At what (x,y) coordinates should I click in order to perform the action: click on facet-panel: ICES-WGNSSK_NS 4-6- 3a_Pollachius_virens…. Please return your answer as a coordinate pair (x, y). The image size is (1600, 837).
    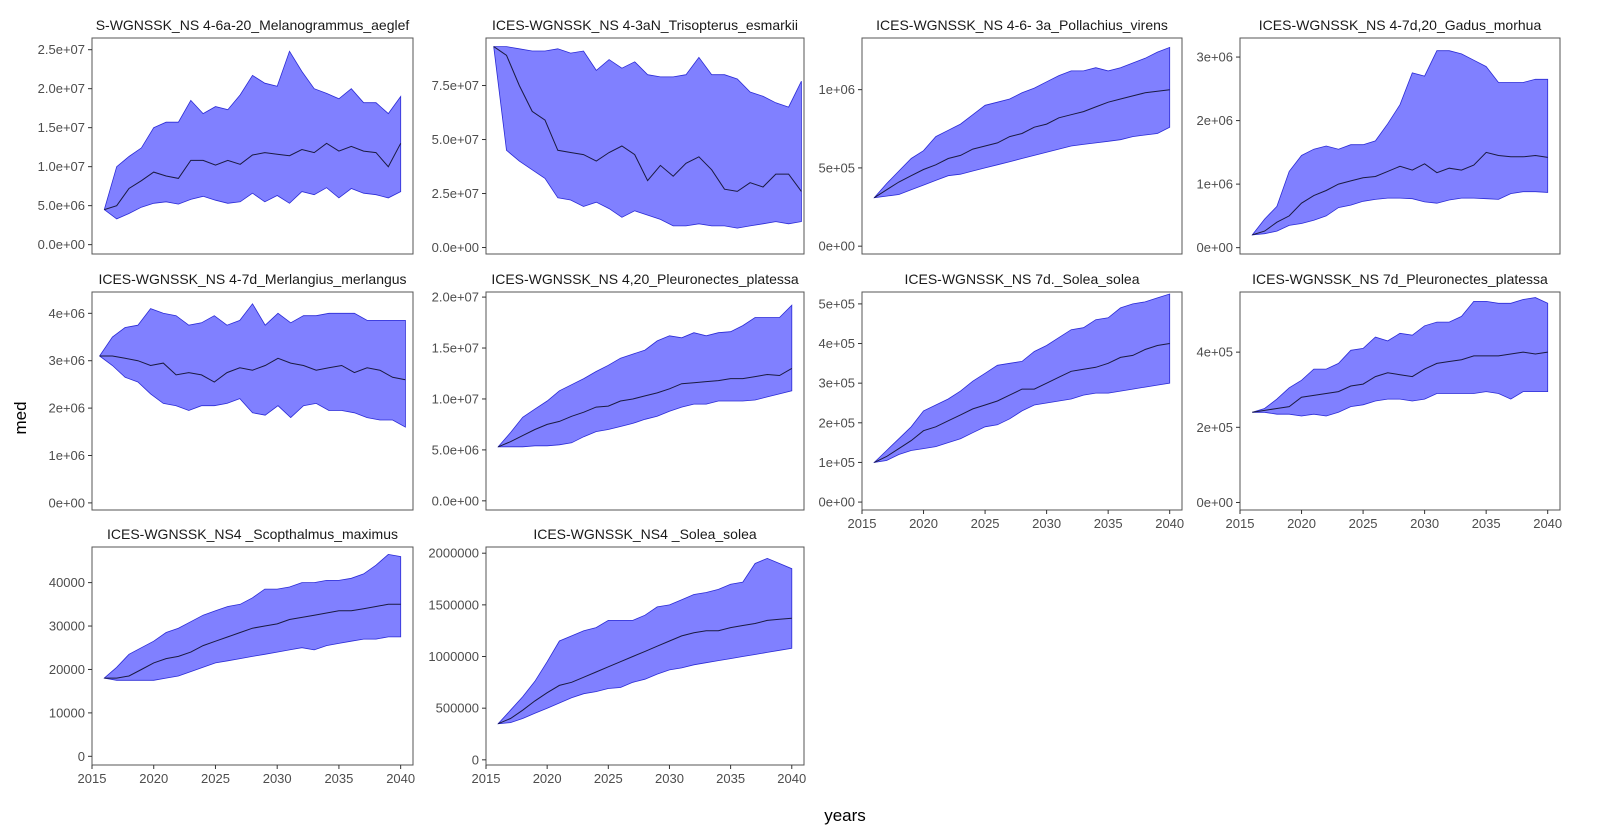
    Looking at the image, I should click on (1000, 136).